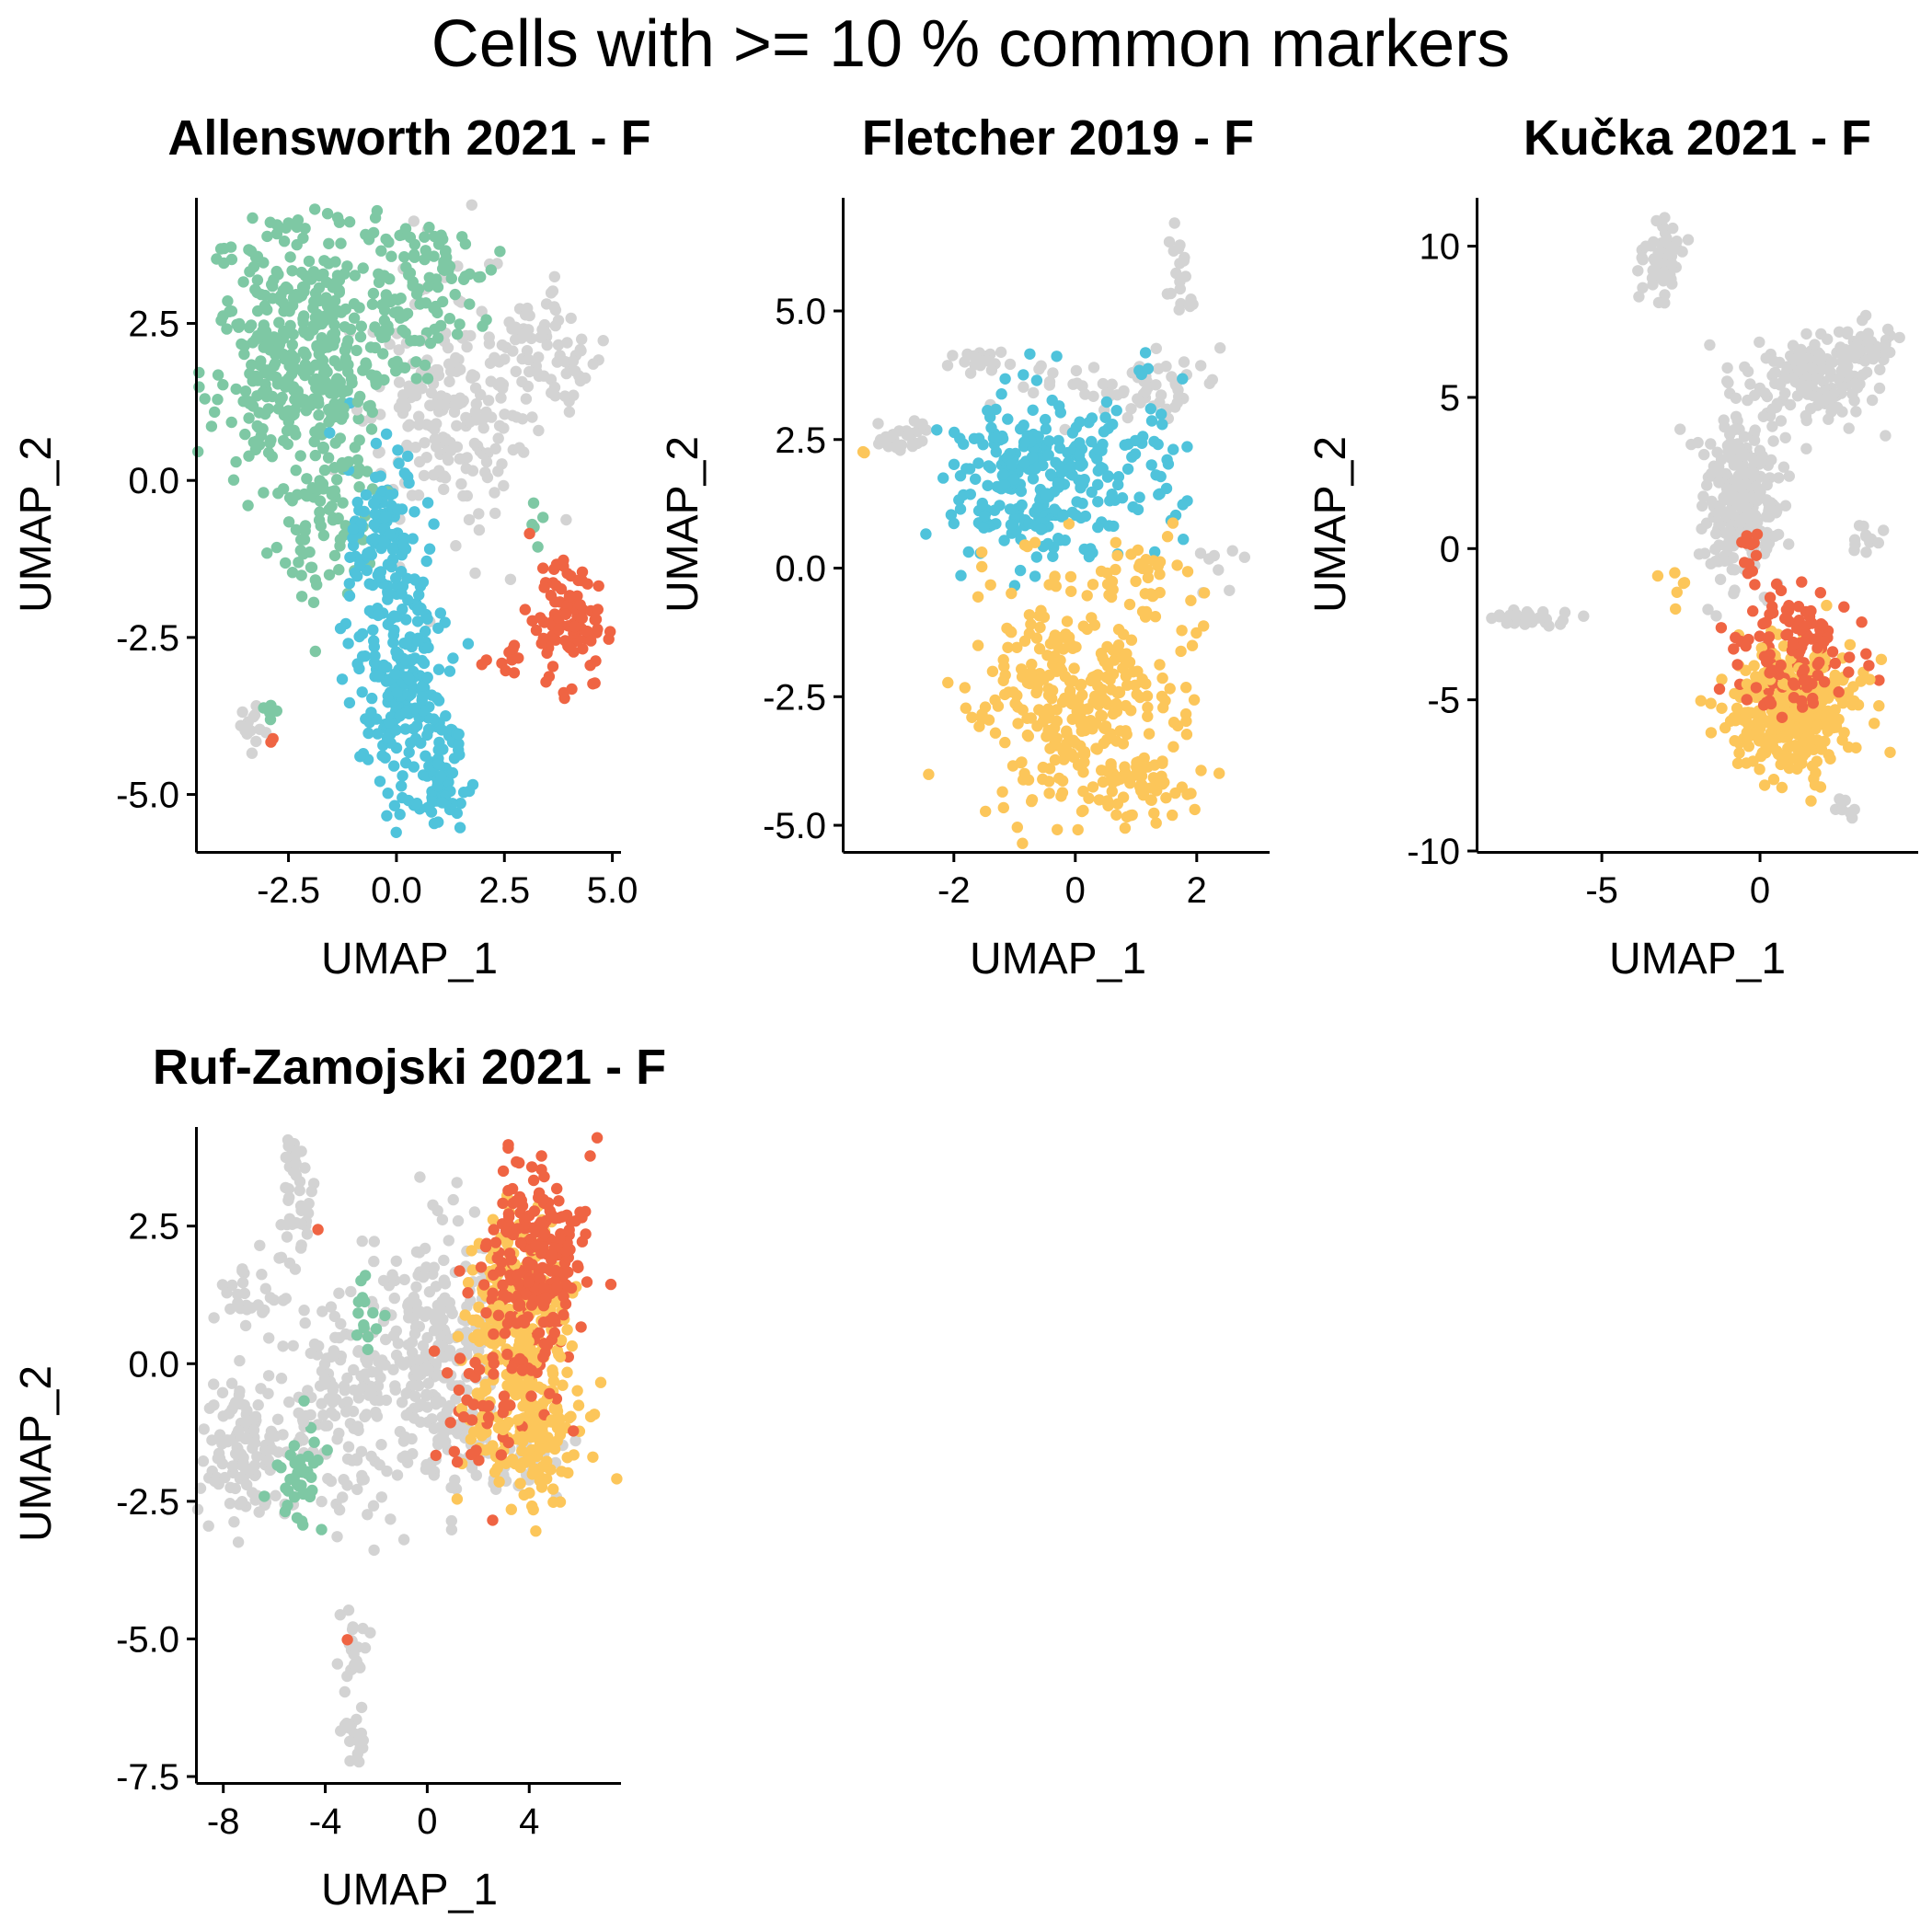  I want to click on y-tick-label: -5.0, so click(147, 796).